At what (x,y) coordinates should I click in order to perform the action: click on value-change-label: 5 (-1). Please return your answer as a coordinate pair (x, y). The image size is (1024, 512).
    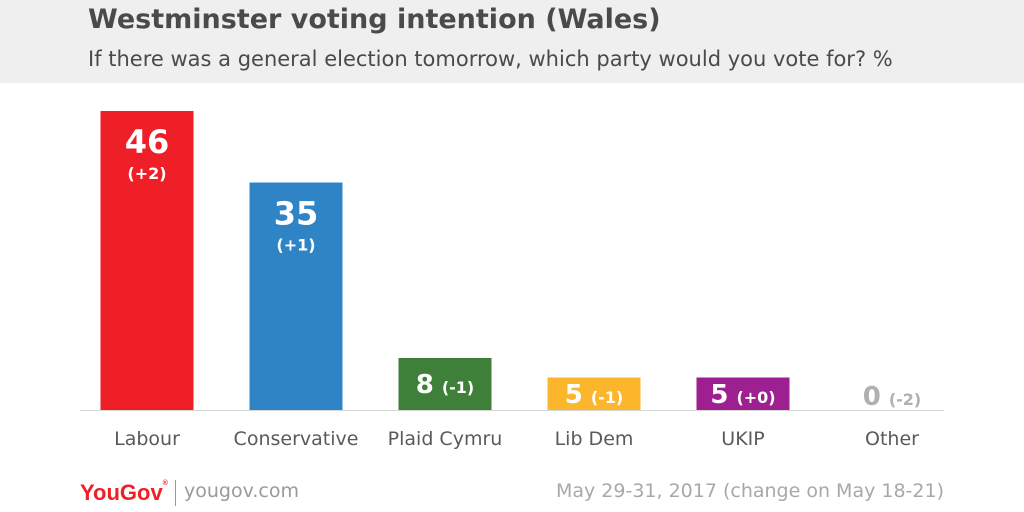
    Looking at the image, I should click on (594, 395).